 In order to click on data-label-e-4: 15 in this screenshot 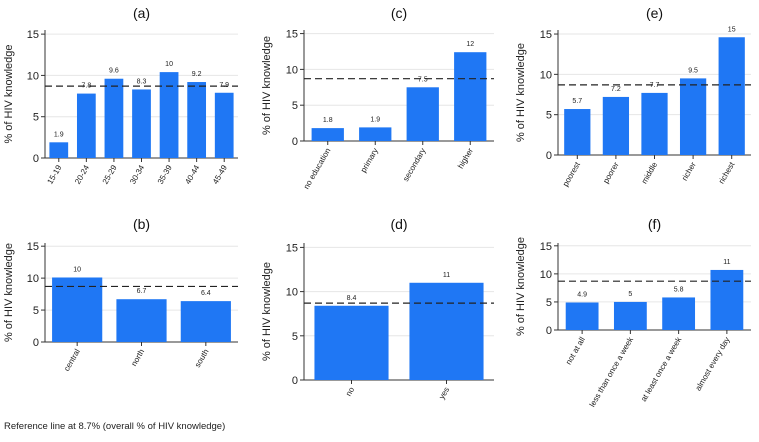, I will do `click(732, 29)`.